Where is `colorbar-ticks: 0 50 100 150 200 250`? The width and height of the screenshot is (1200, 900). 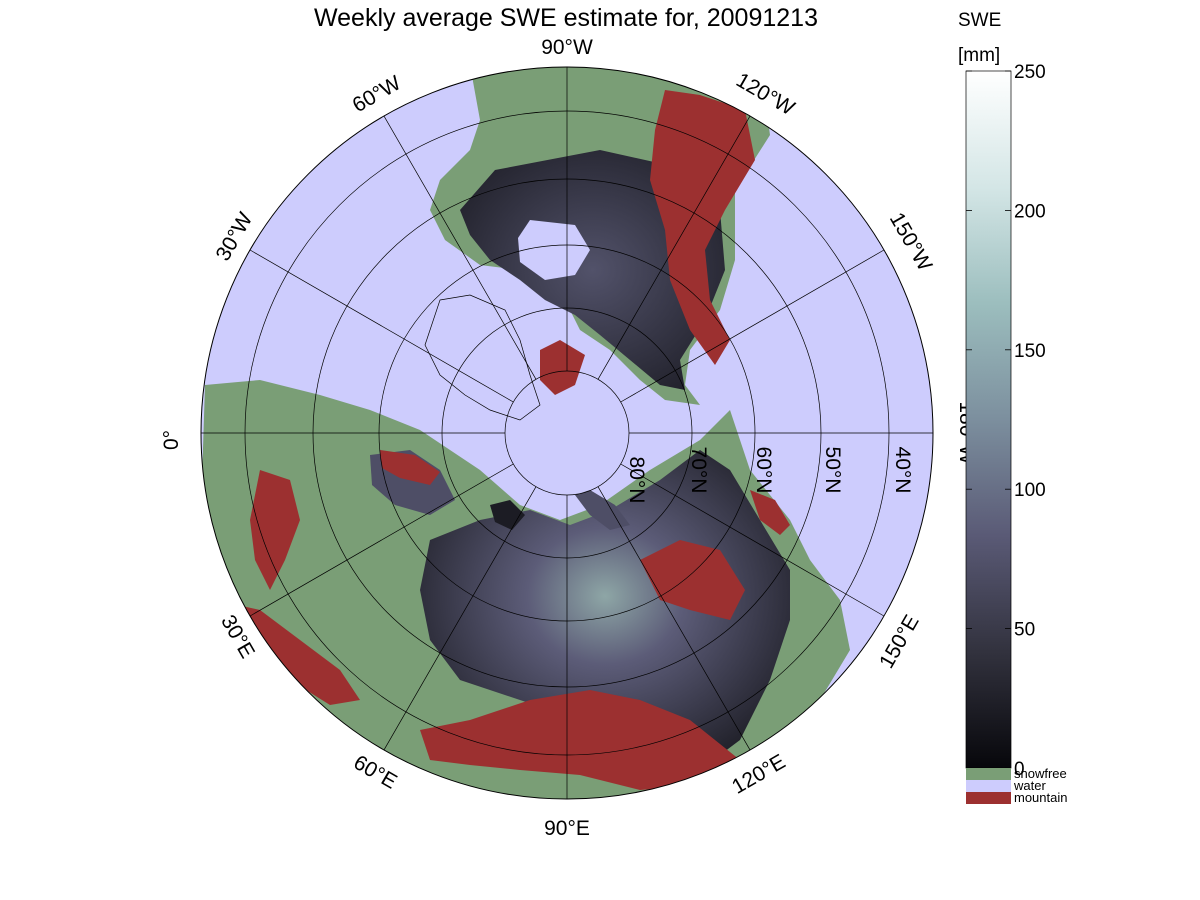
colorbar-ticks: 0 50 100 150 200 250 is located at coordinates (1006, 421).